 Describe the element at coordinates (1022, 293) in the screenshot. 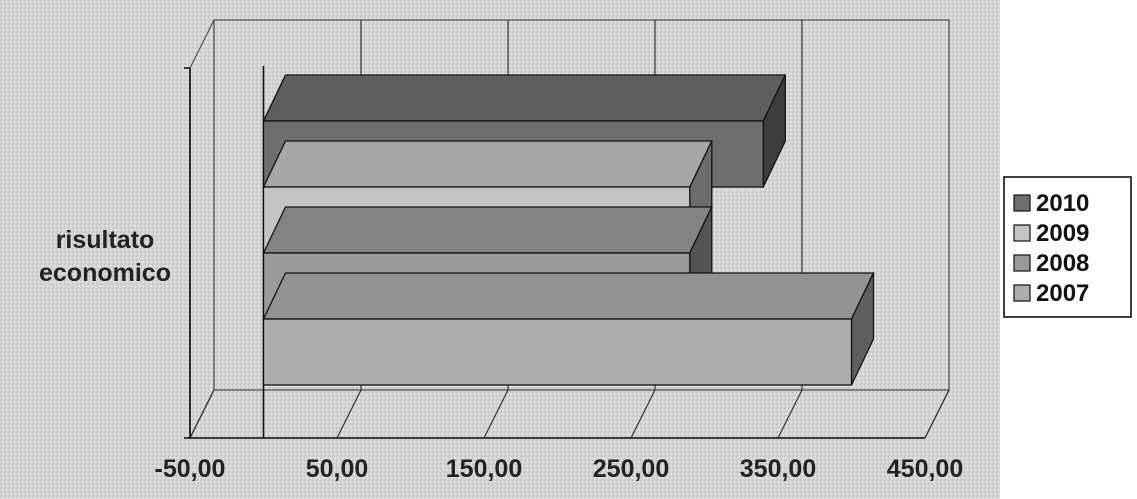

I see `legend-swatch-2007` at that location.